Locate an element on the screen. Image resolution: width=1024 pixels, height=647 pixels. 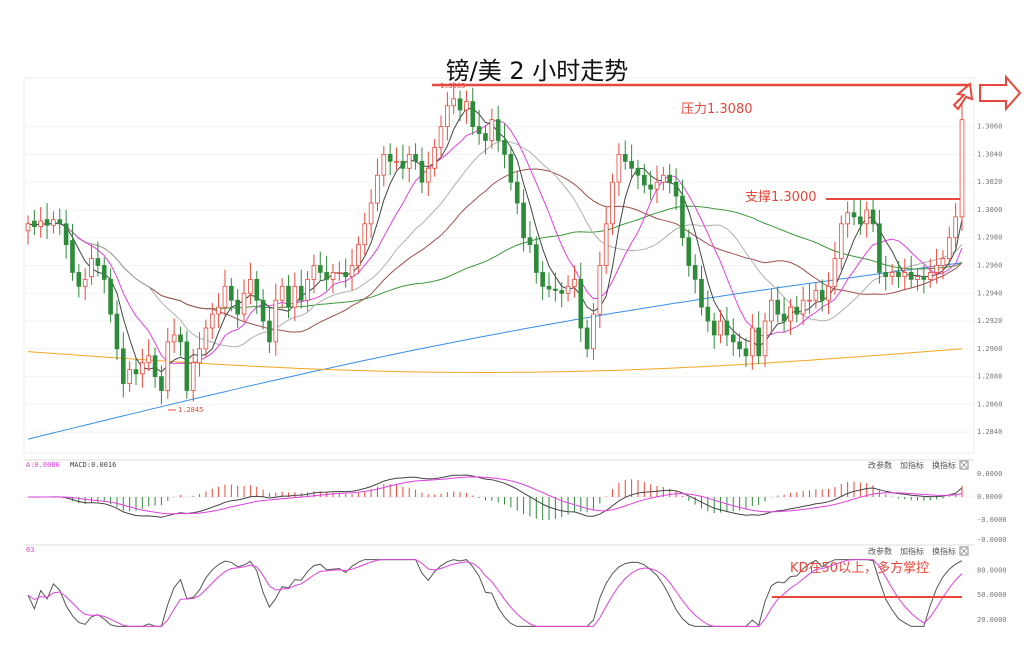
kd-tick-label: 80.0000 is located at coordinates (992, 570).